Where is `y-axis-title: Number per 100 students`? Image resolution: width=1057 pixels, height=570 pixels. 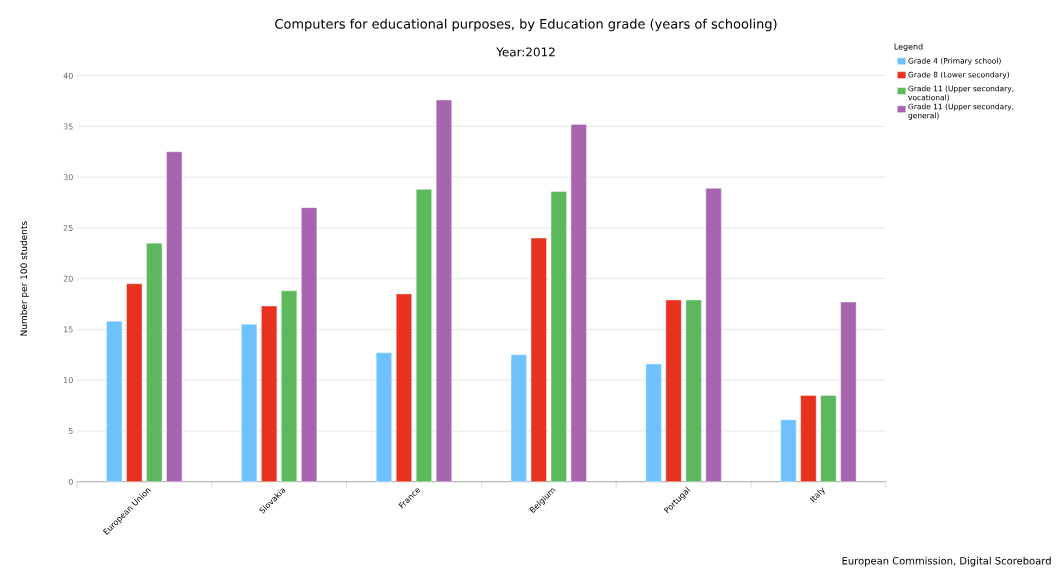 y-axis-title: Number per 100 students is located at coordinates (24, 278).